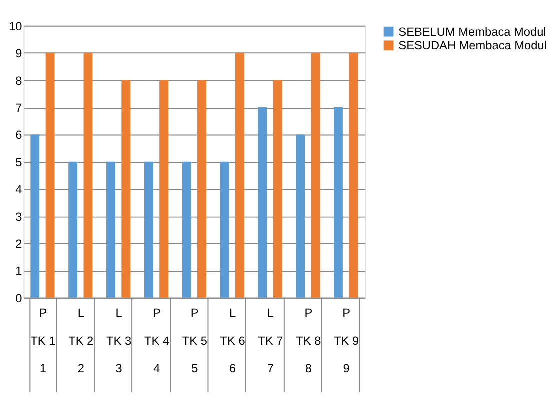  What do you see at coordinates (19, 189) in the screenshot?
I see `y-tick-label: 4` at bounding box center [19, 189].